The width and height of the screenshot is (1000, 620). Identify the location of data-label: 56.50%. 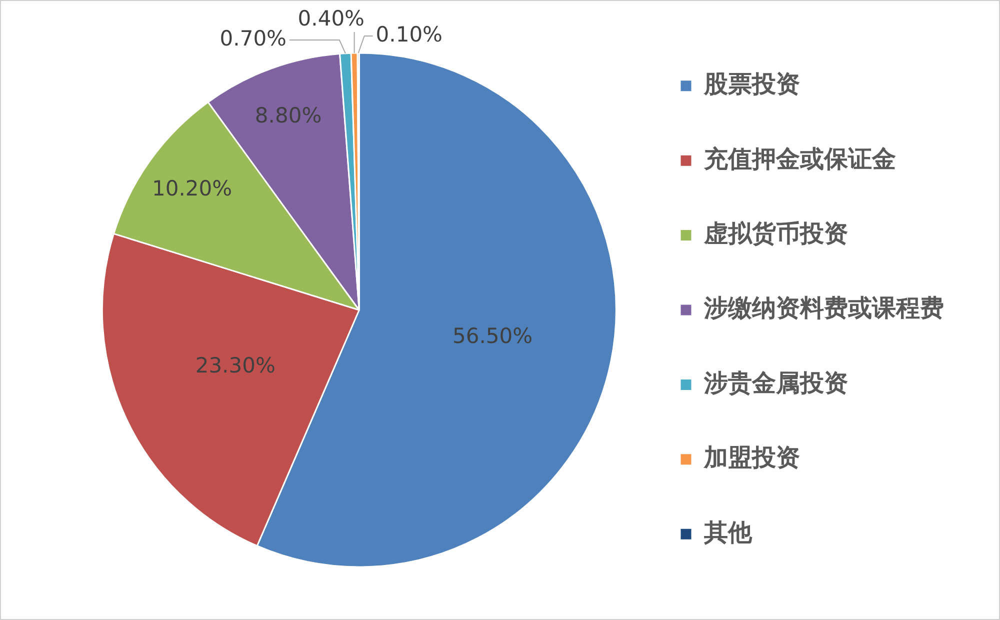
(492, 336).